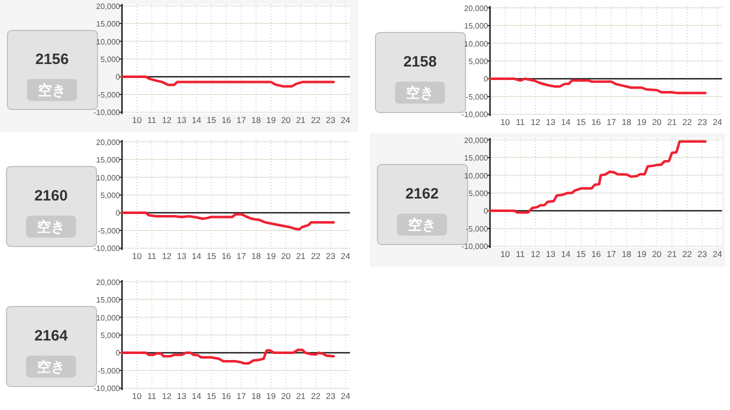 The width and height of the screenshot is (730, 410). I want to click on text: 2156, so click(52, 59).